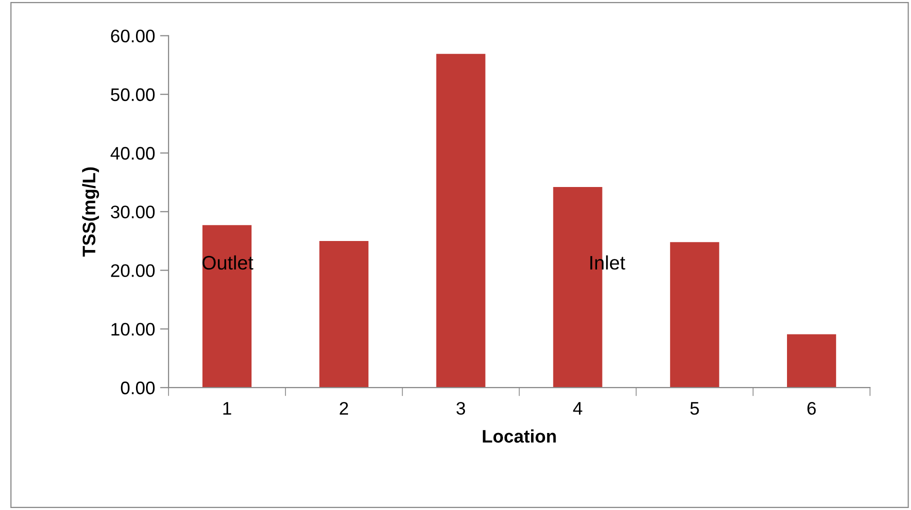 The height and width of the screenshot is (510, 911). I want to click on y-tick-label: 20.00, so click(133, 271).